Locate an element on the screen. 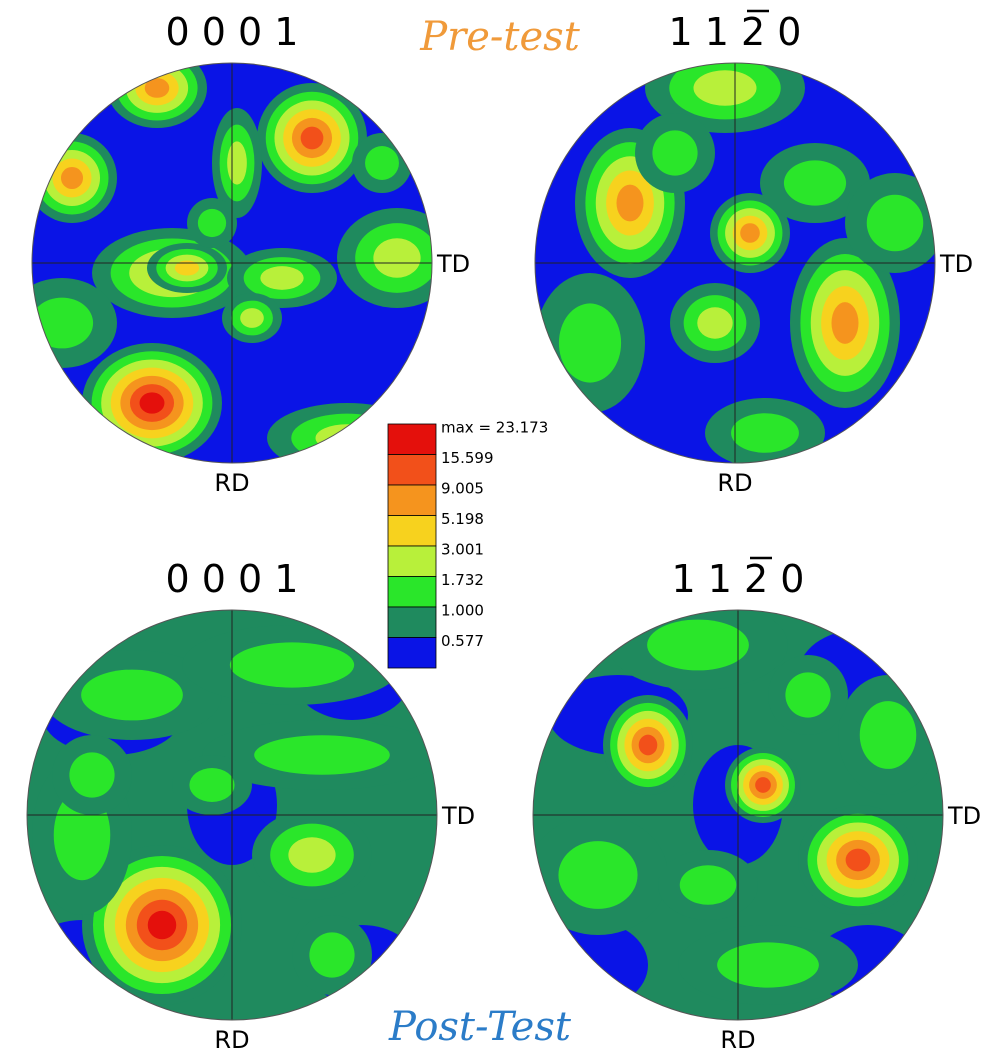  legend-label: 1.732 is located at coordinates (462, 580).